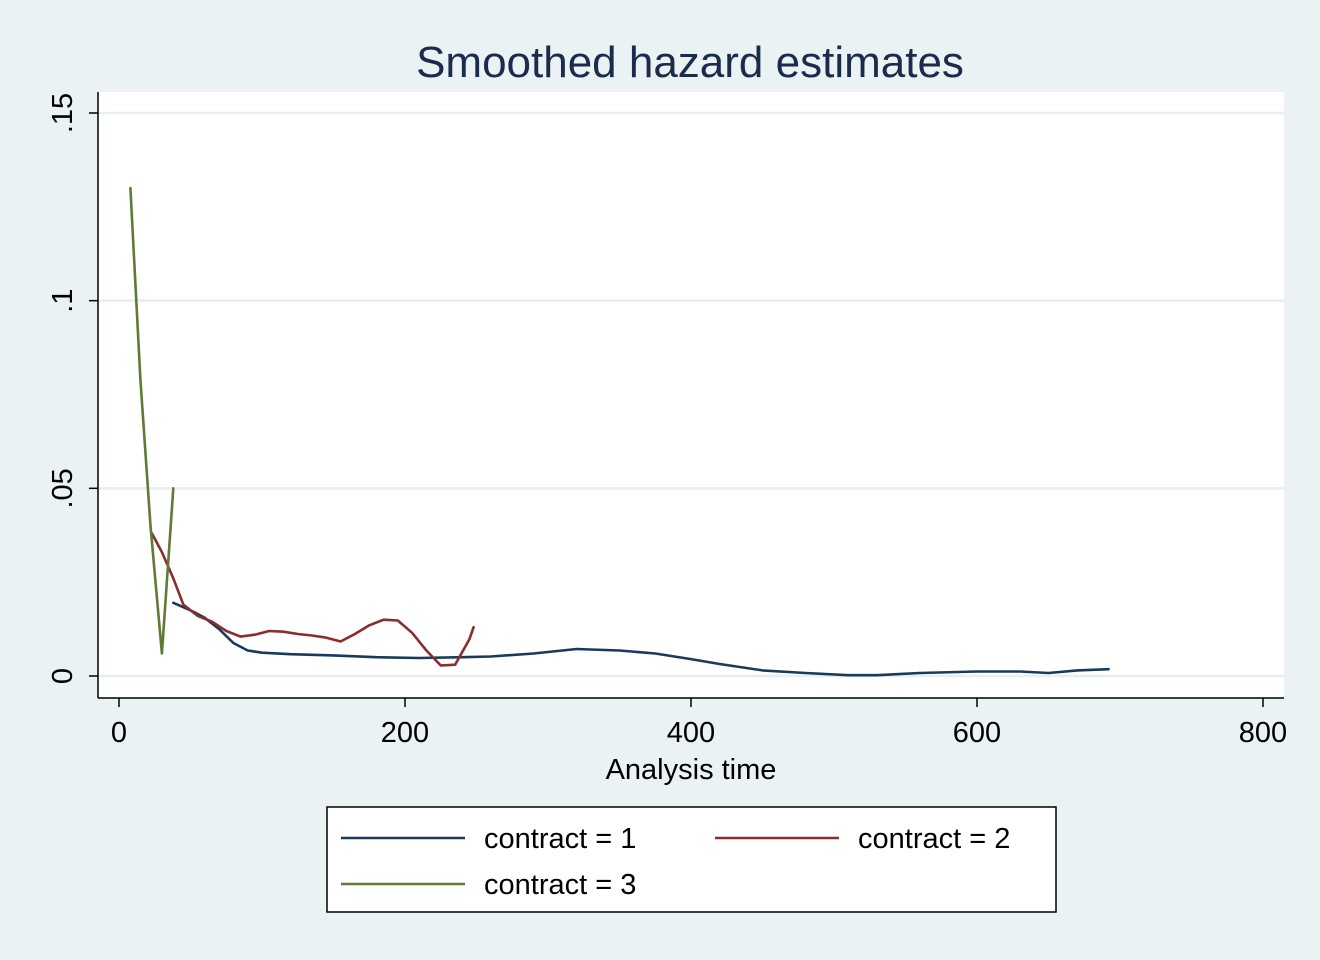 This screenshot has height=960, width=1320. I want to click on chart-title: Smoothed hazard estimates, so click(690, 62).